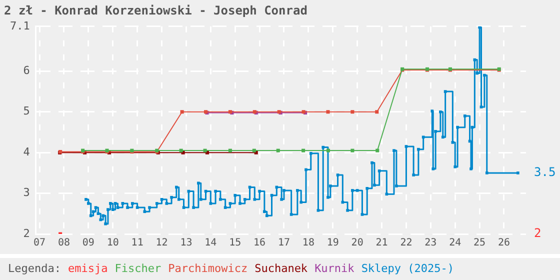 The image size is (560, 280). What do you see at coordinates (64, 243) in the screenshot?
I see `x-tick-label: 08` at bounding box center [64, 243].